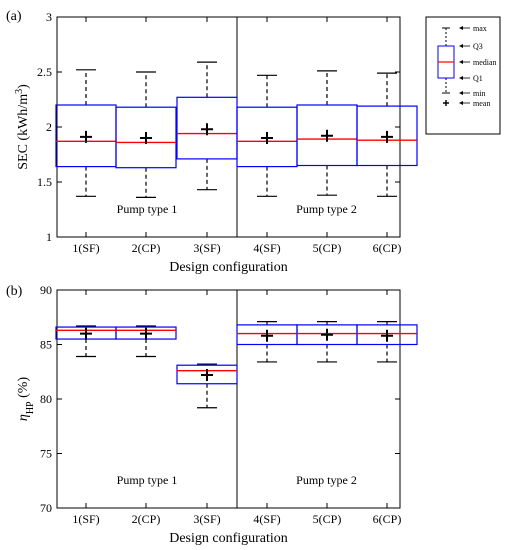 The width and height of the screenshot is (508, 550). What do you see at coordinates (481, 103) in the screenshot?
I see `legend-item-label: mean` at bounding box center [481, 103].